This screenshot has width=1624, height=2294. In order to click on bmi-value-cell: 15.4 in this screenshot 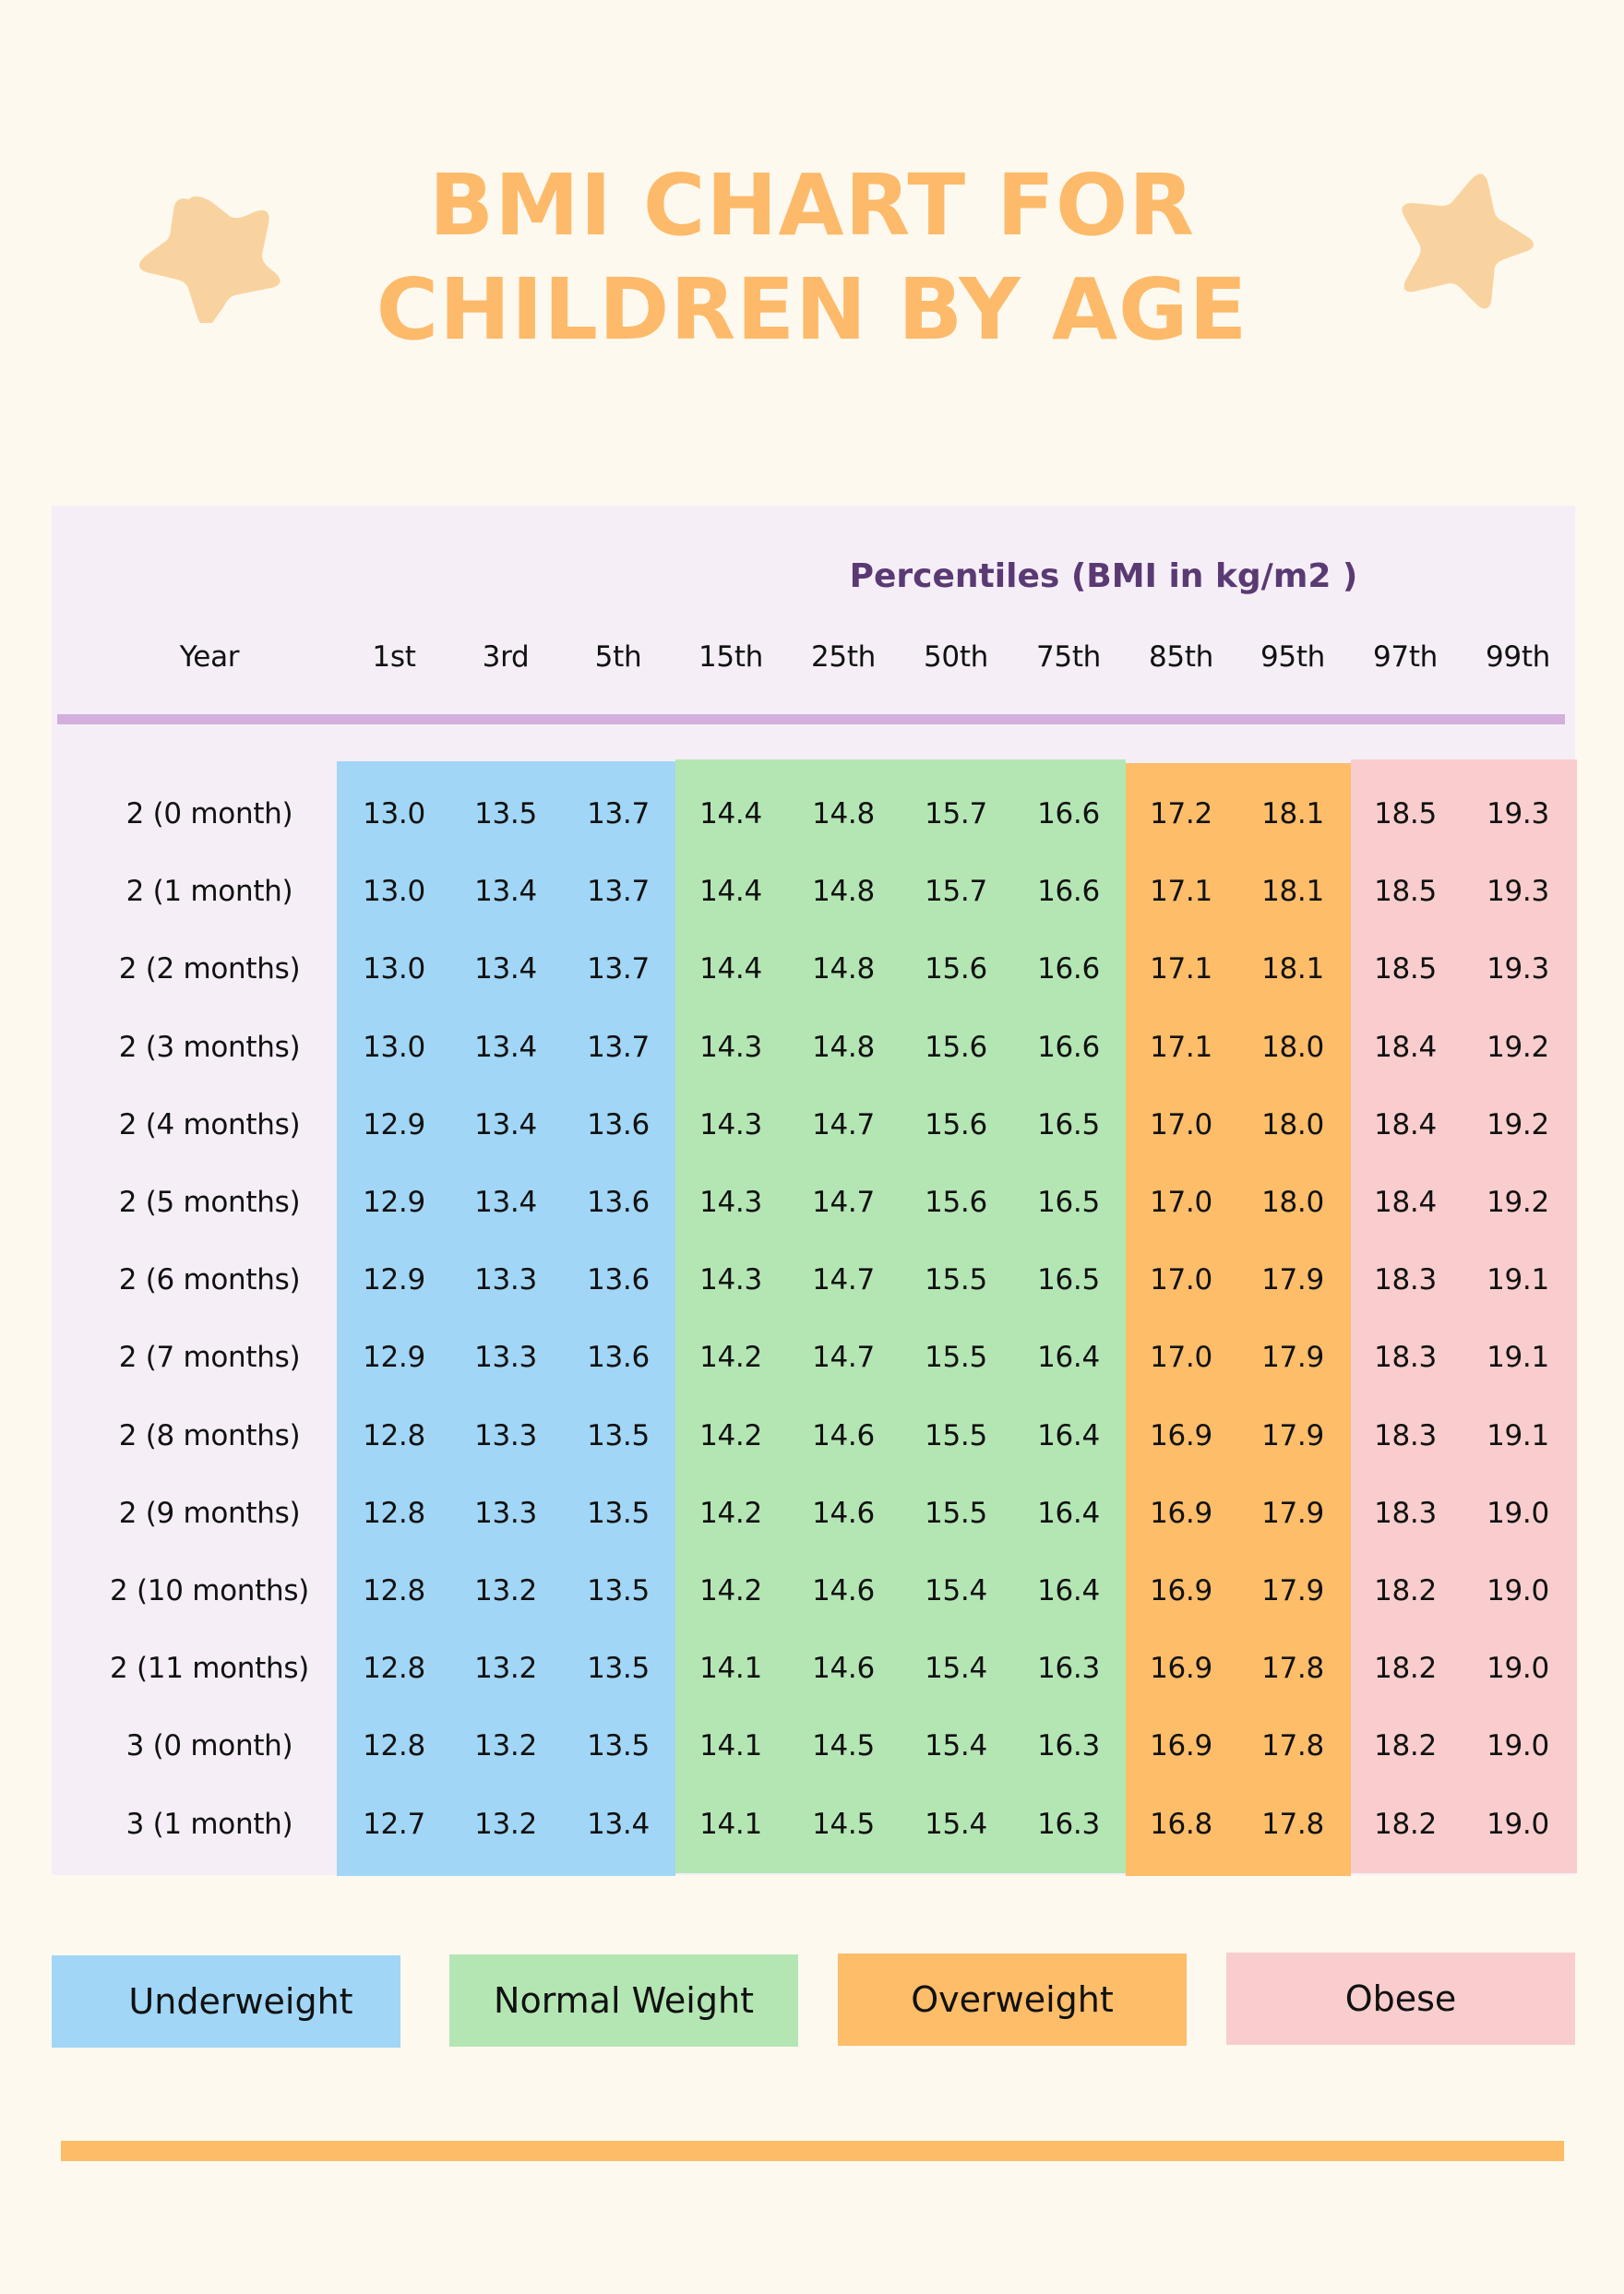, I will do `click(956, 1745)`.